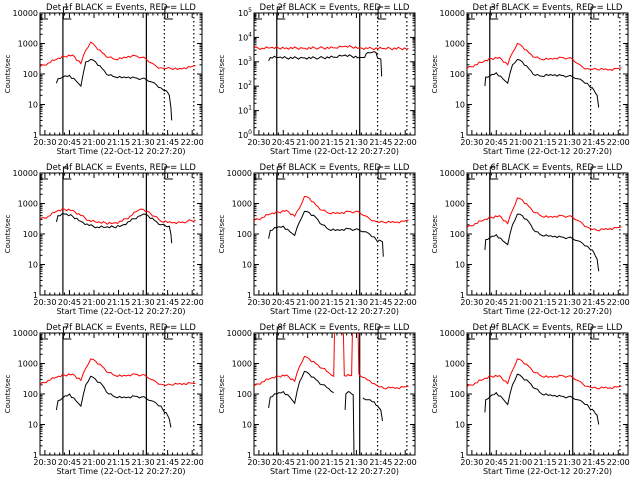  Describe the element at coordinates (548, 168) in the screenshot. I see `plot-title: Det 6f BLACK = Events, RED = LLD` at that location.